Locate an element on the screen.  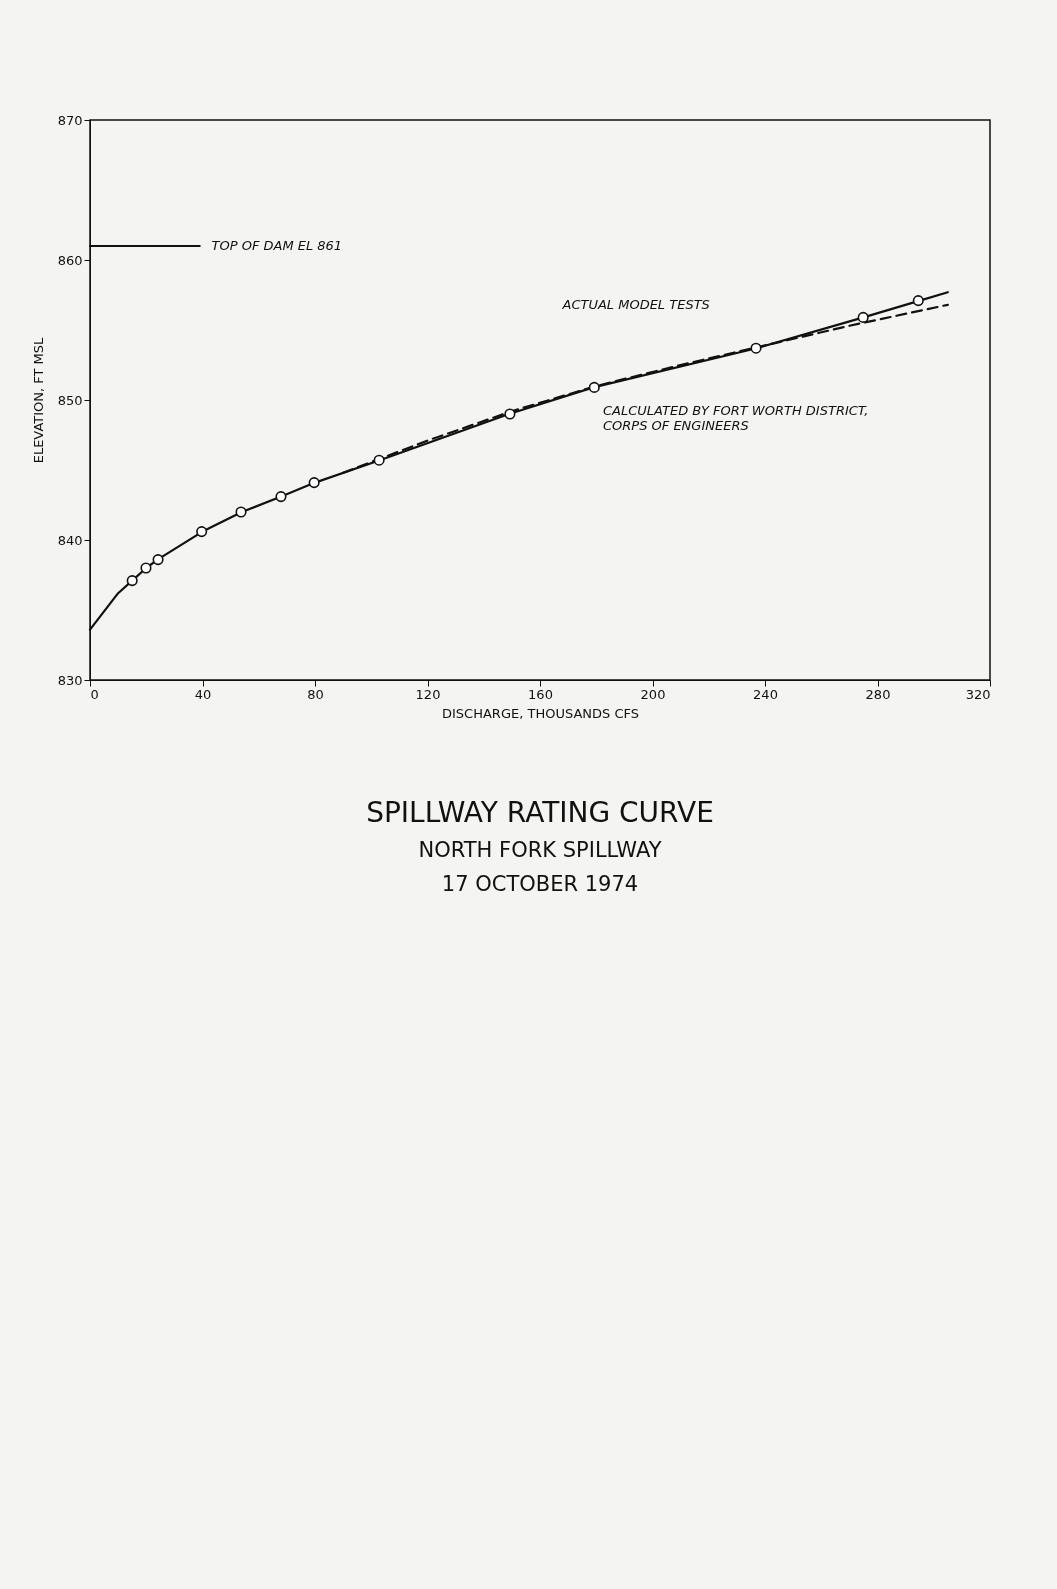
y-tick-label: 840 is located at coordinates (70, 540).